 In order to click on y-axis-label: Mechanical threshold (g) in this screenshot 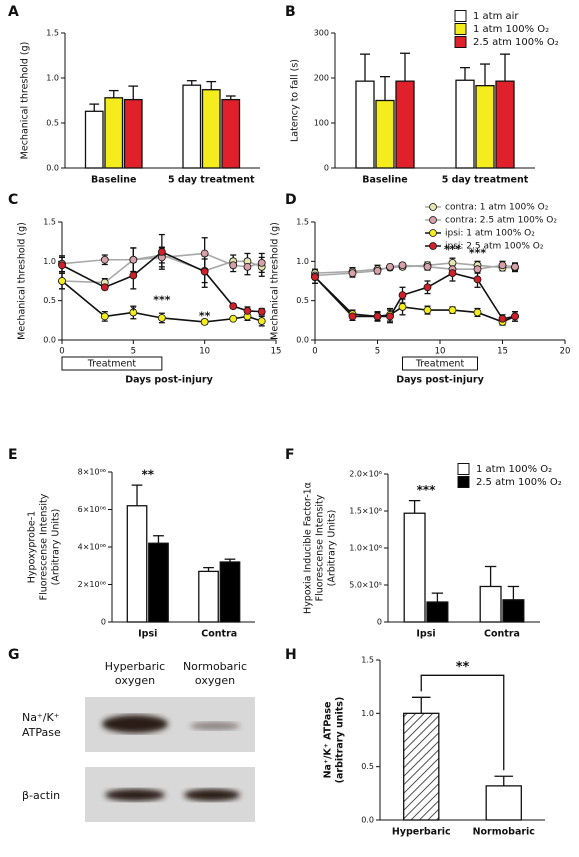, I will do `click(25, 101)`.